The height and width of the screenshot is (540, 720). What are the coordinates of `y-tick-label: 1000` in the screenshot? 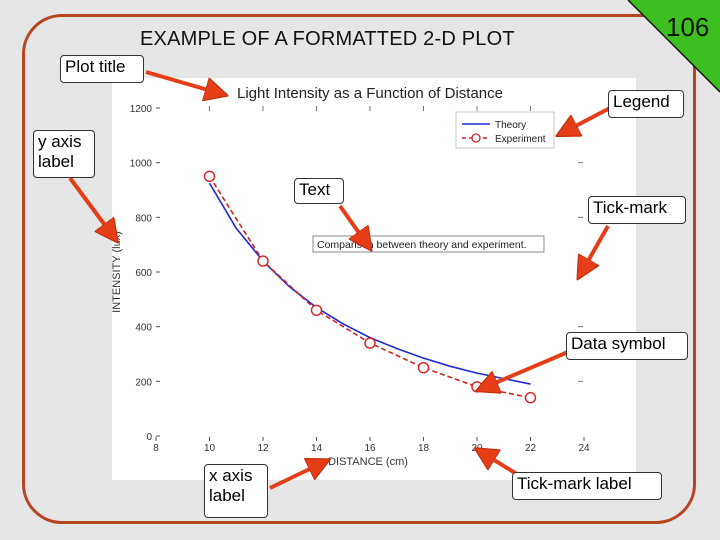 It's located at (141, 164).